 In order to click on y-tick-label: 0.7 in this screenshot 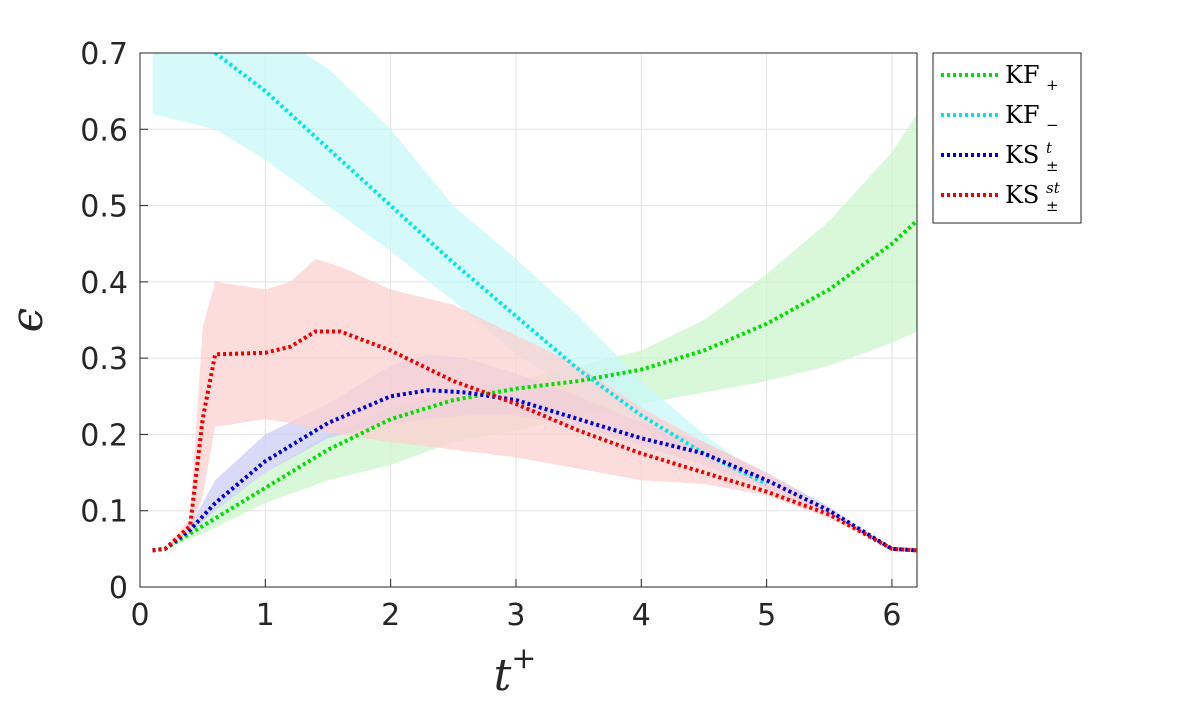, I will do `click(104, 54)`.